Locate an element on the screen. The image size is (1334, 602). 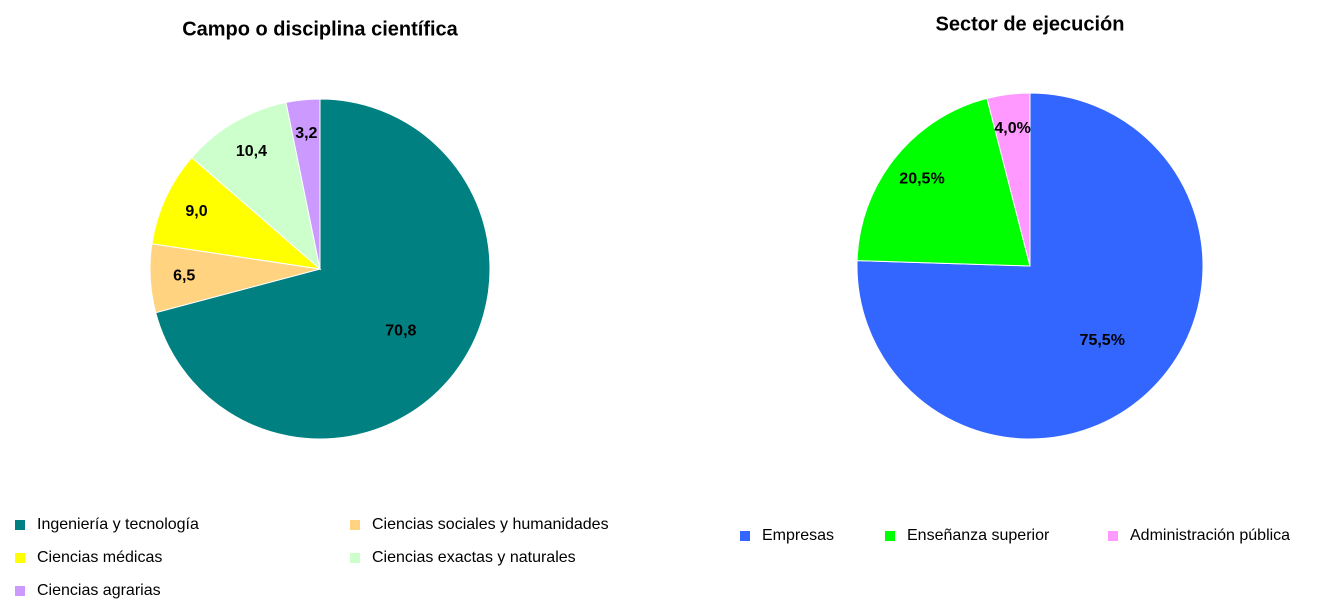
legend-label: Ciencias sociales y humanidades is located at coordinates (490, 524).